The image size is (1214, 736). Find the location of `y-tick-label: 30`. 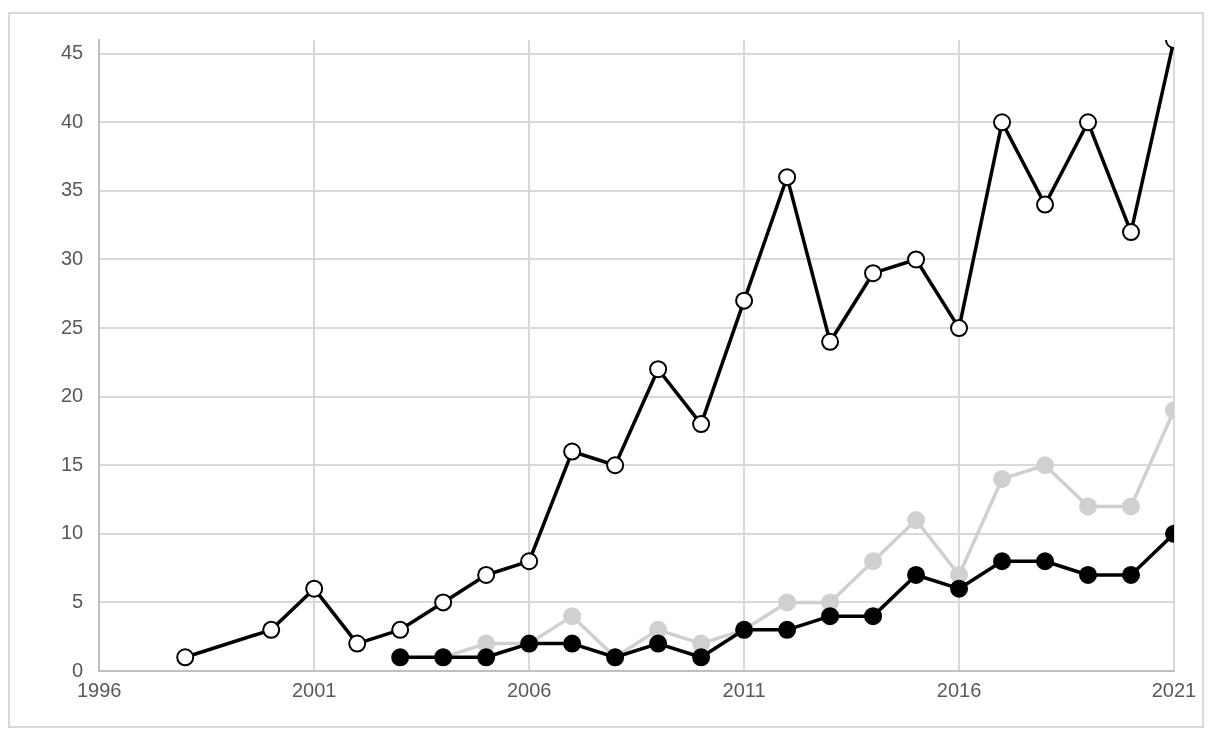

y-tick-label: 30 is located at coordinates (72, 257).